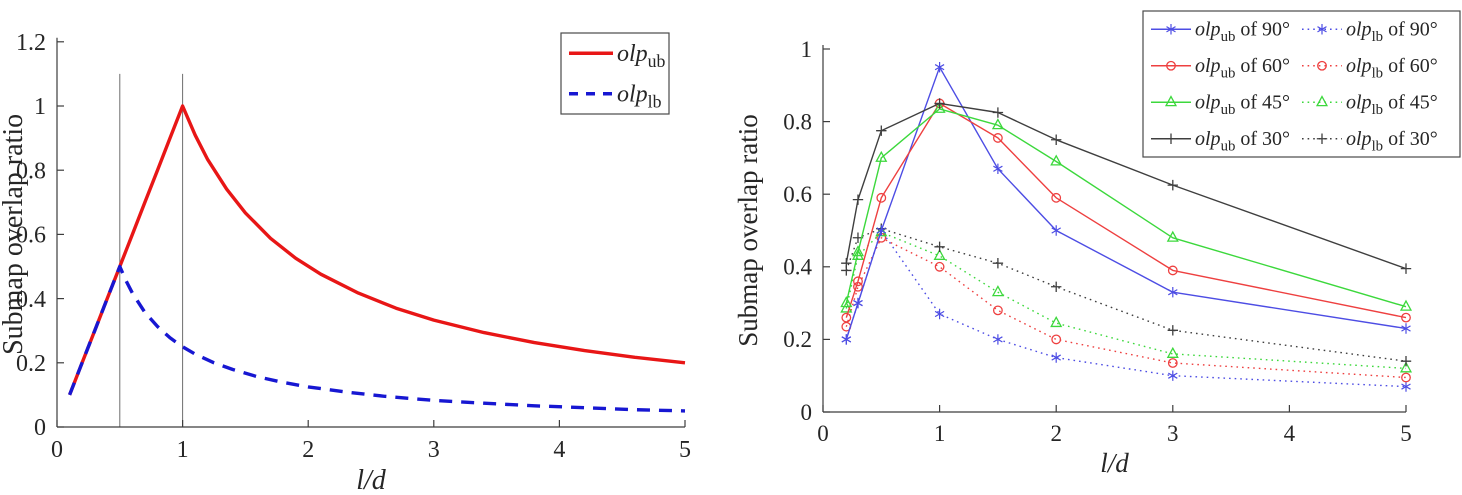  I want to click on guide-lines, so click(151, 250).